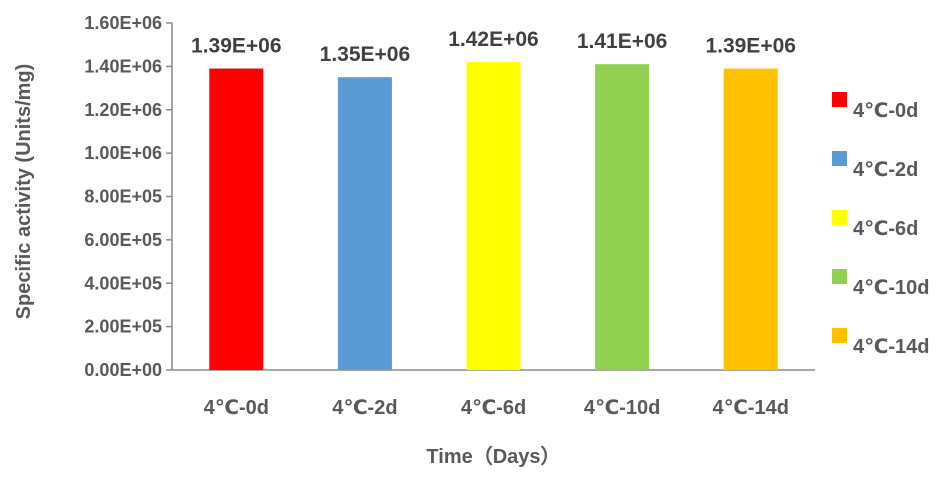 This screenshot has height=487, width=952. I want to click on y-tick-label: 2.00E+05, so click(123, 327).